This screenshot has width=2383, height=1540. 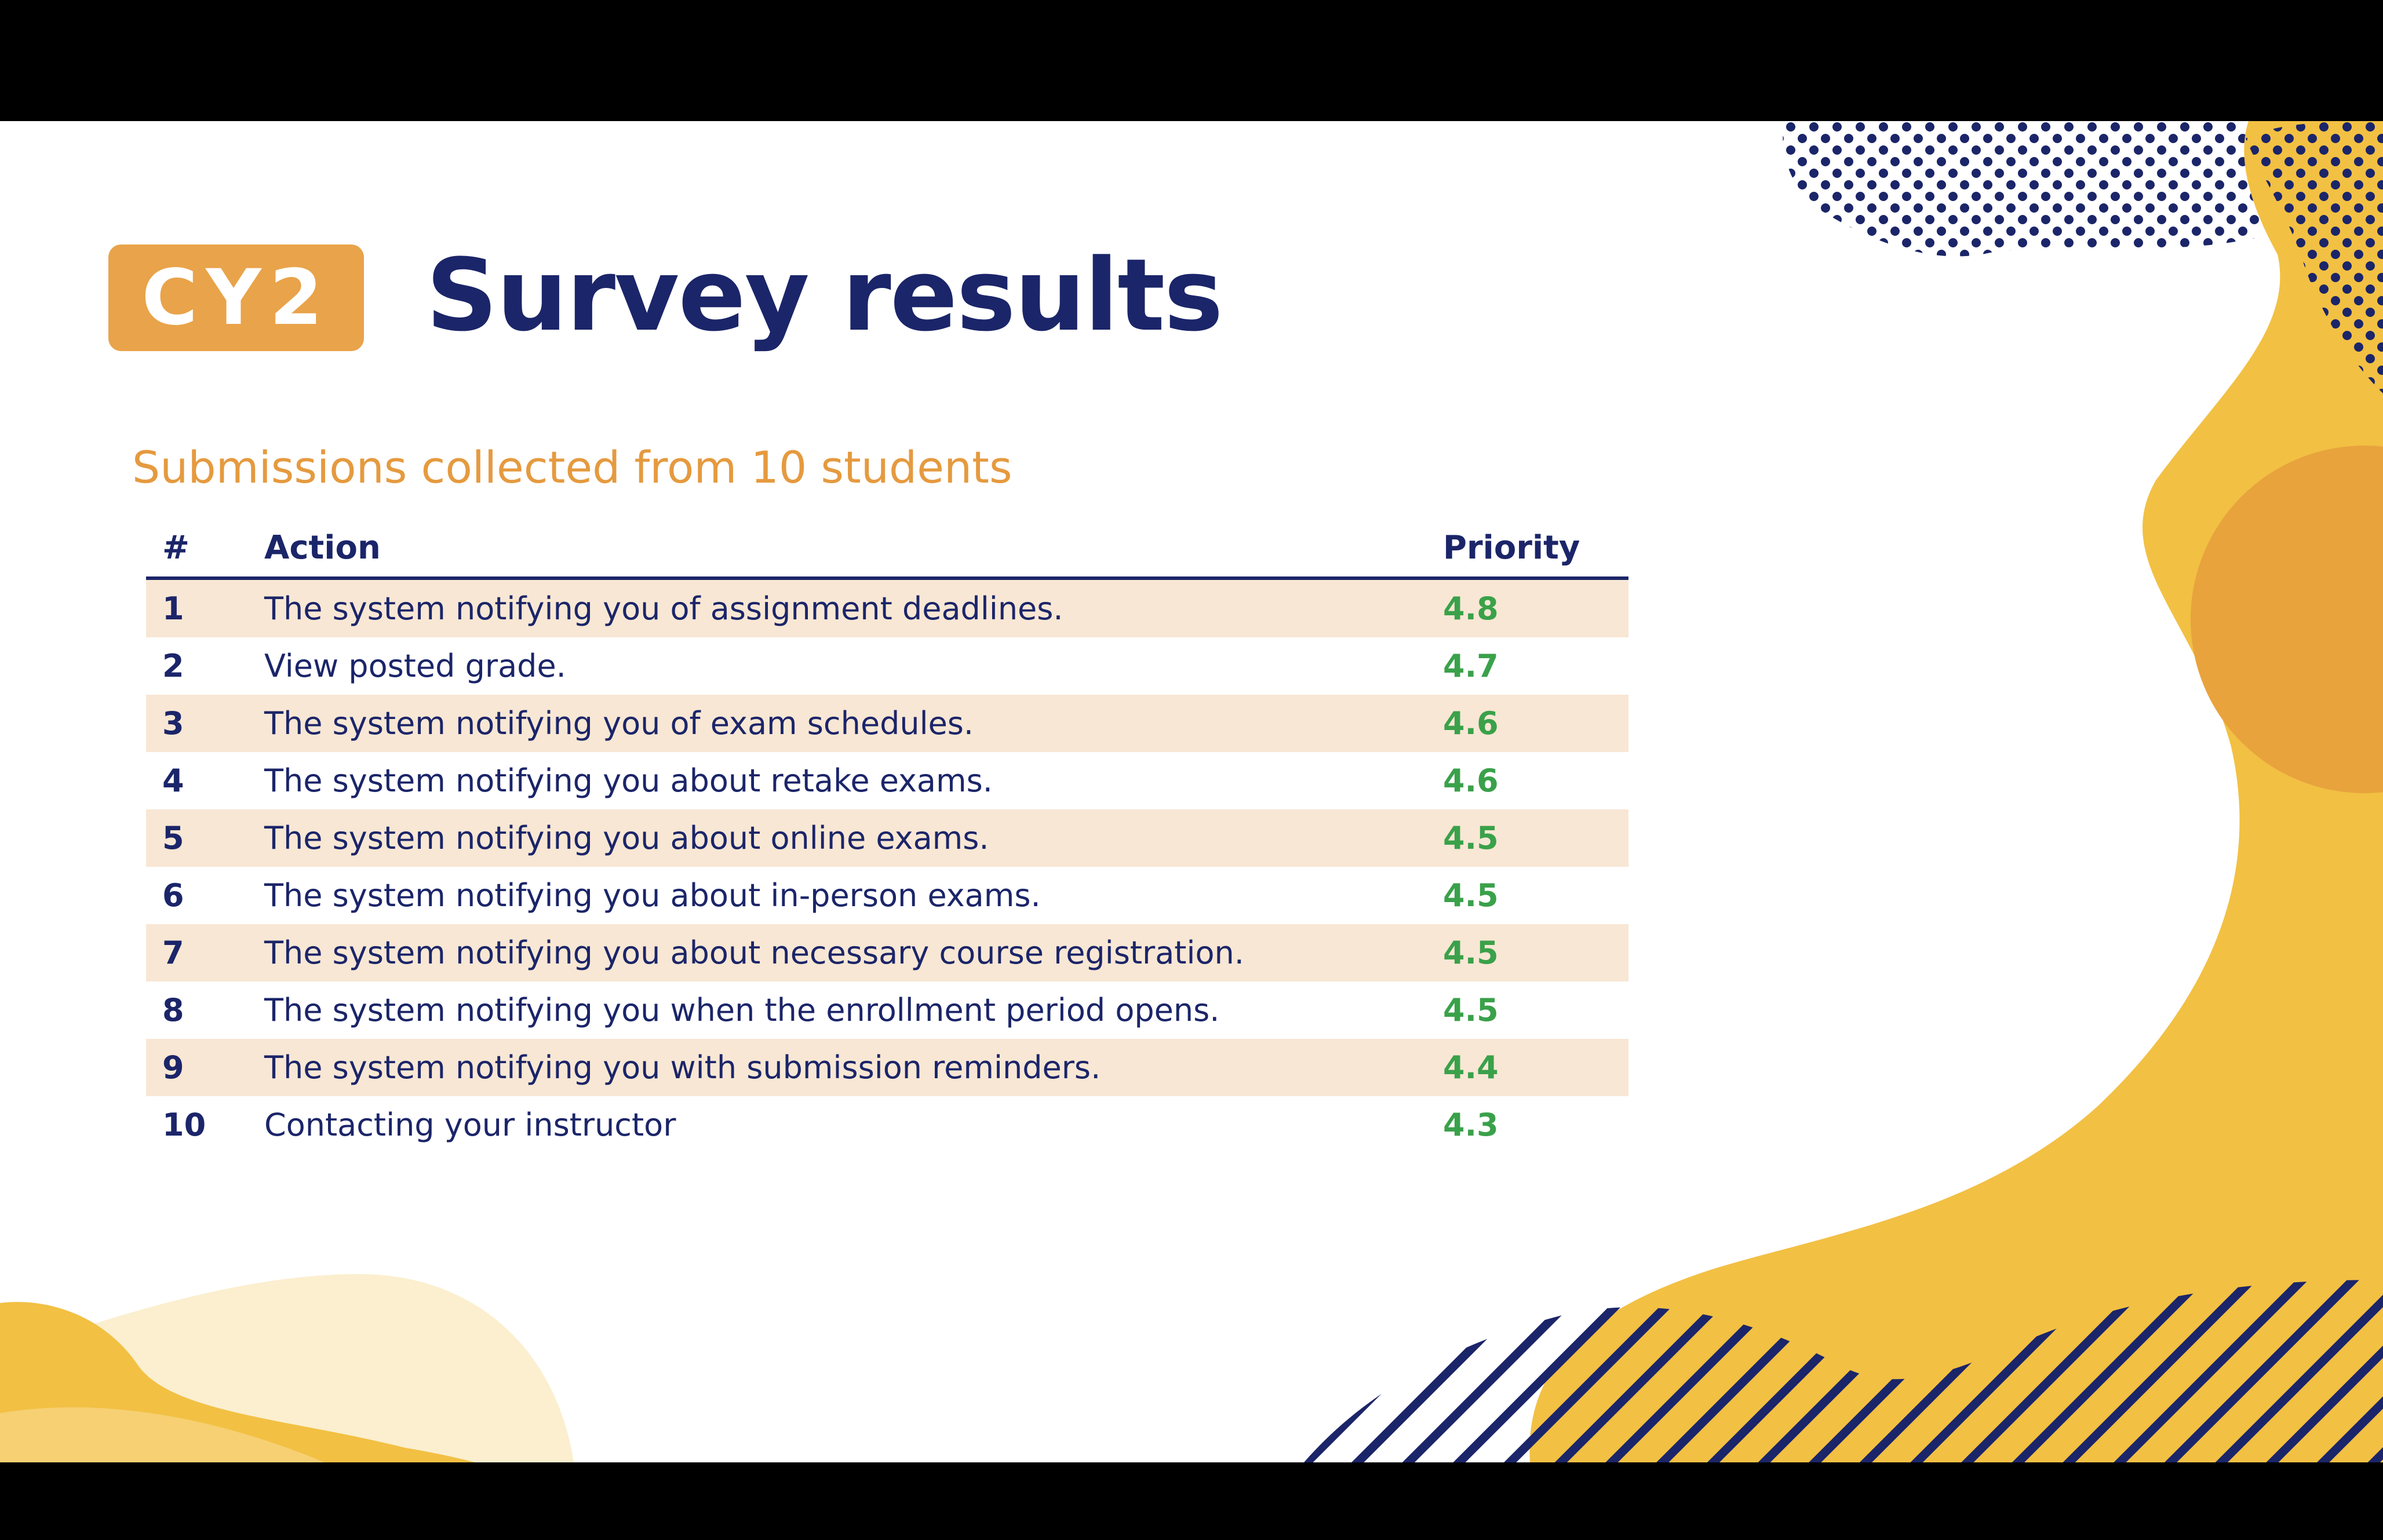 I want to click on row-number: 6, so click(x=173, y=895).